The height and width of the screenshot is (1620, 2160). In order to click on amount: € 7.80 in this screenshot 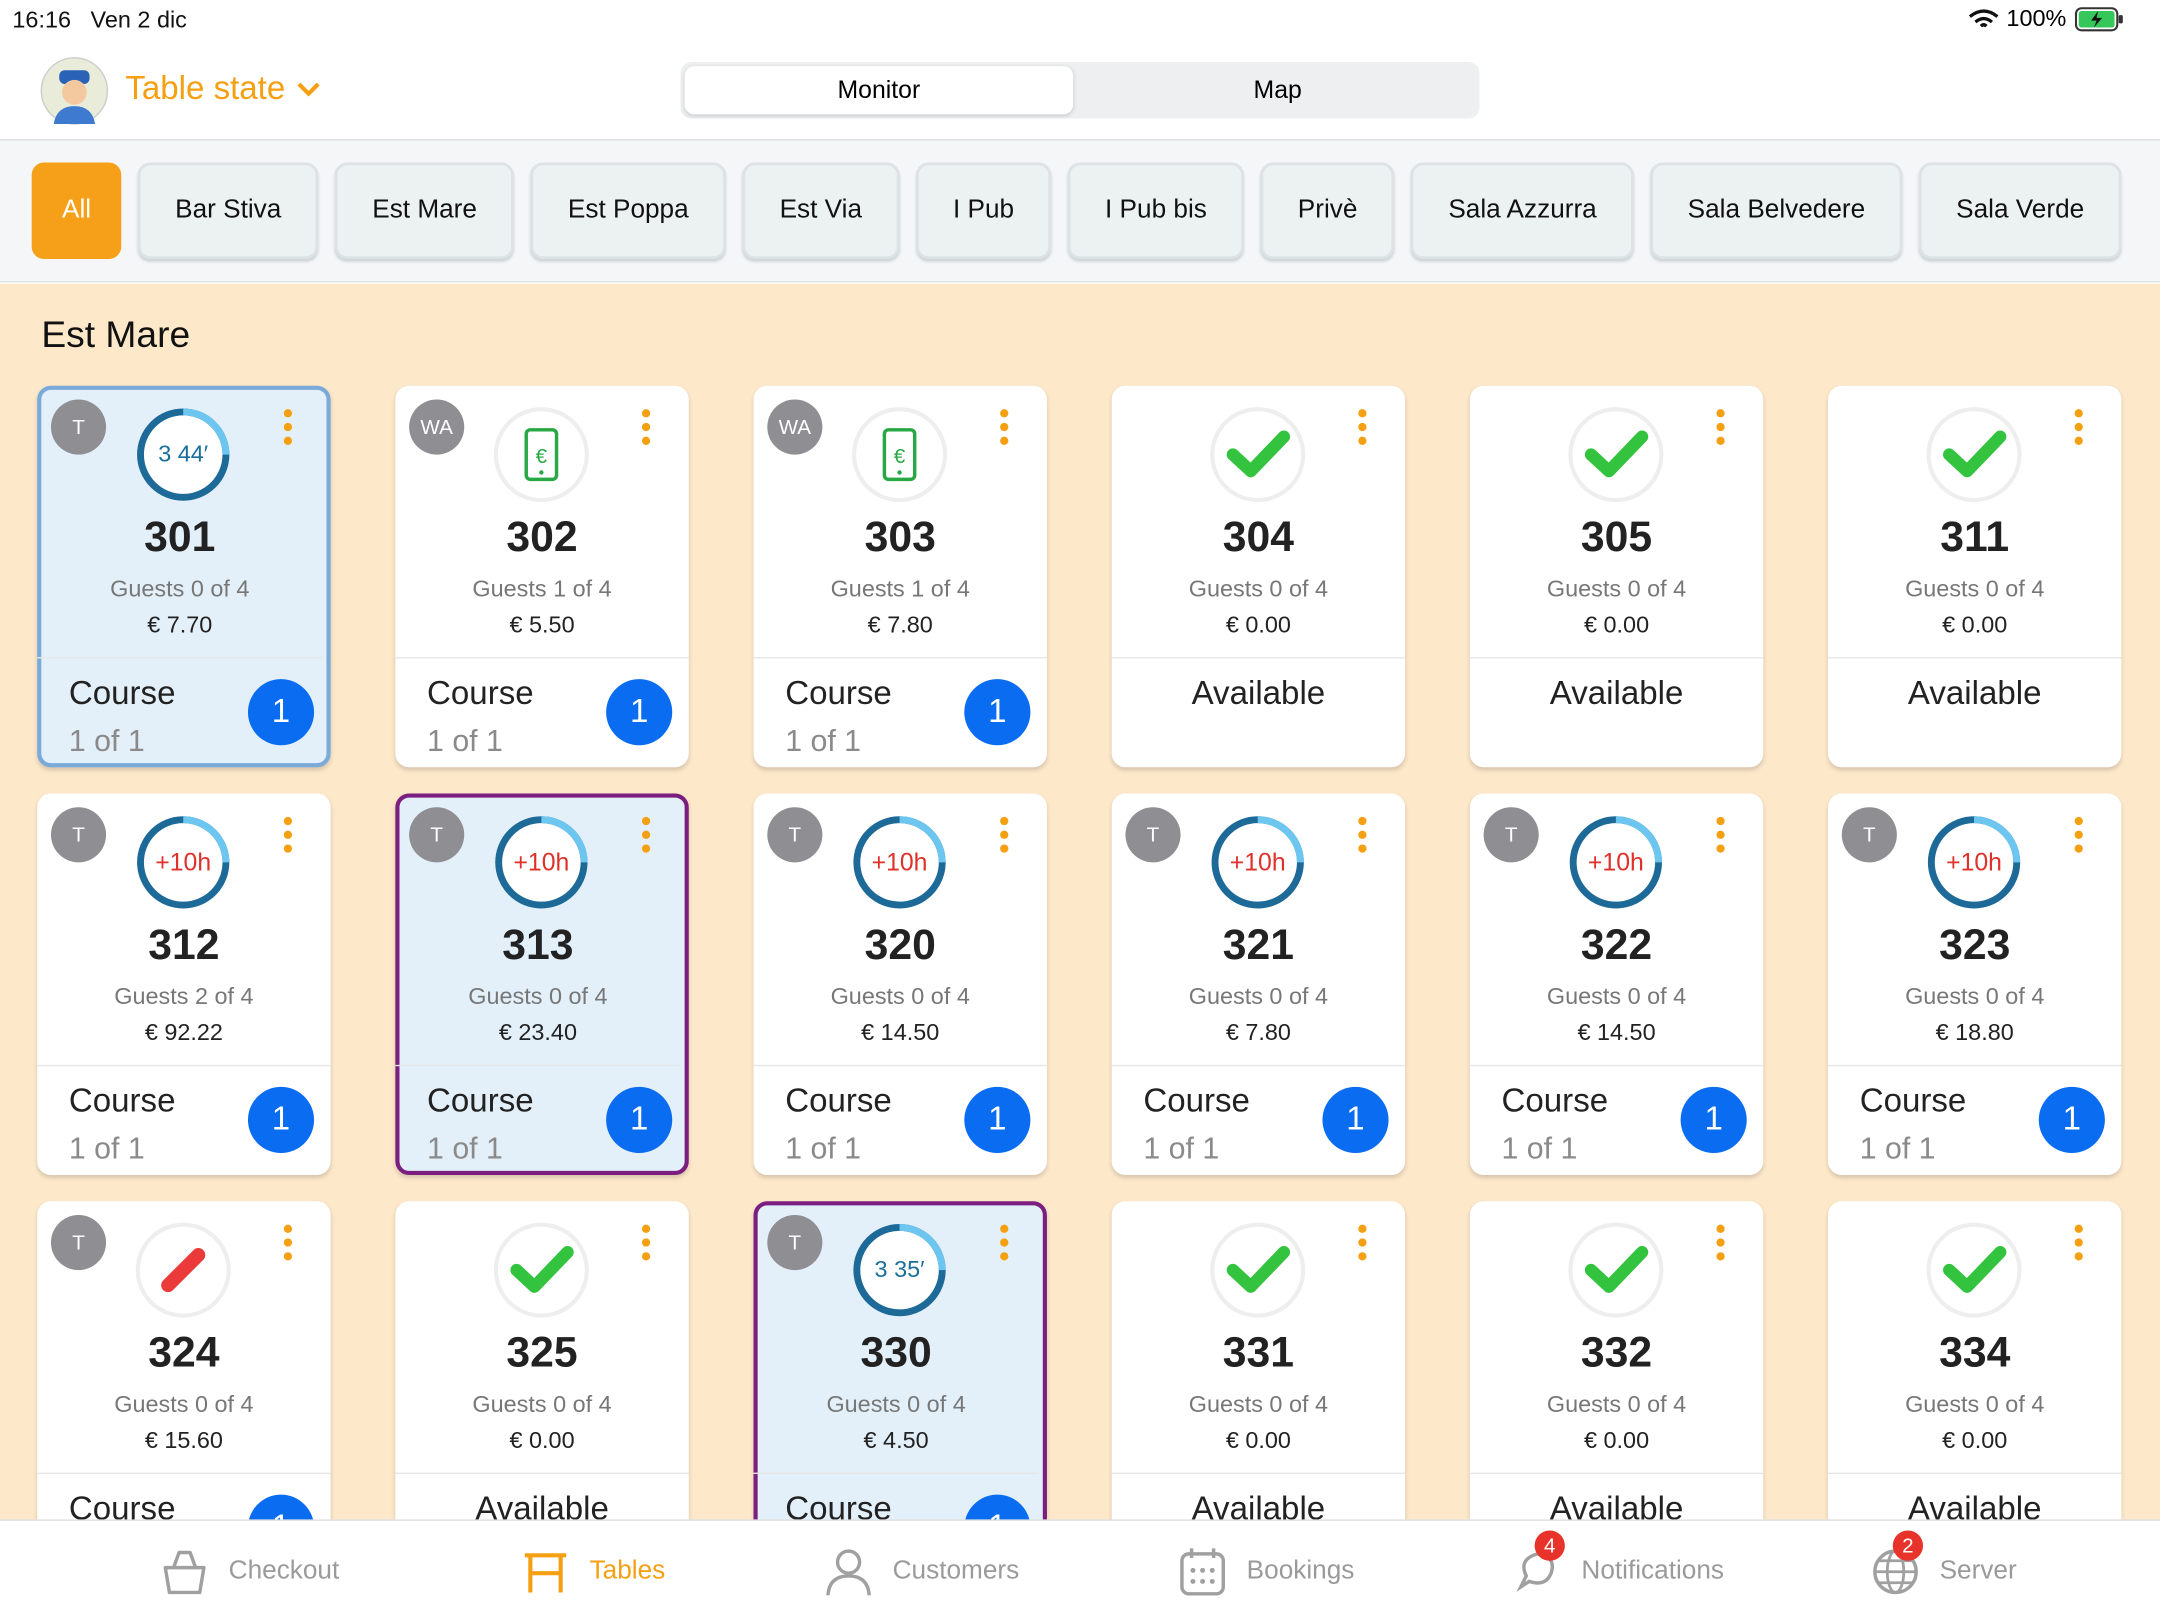, I will do `click(900, 624)`.